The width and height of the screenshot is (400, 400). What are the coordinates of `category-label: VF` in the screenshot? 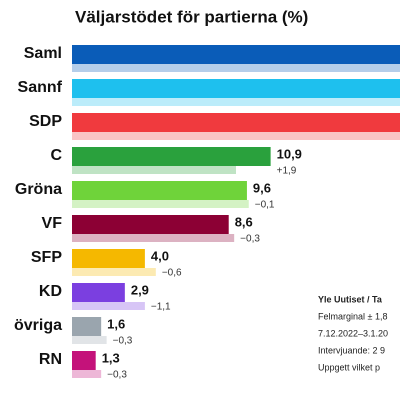 It's located at (52, 223).